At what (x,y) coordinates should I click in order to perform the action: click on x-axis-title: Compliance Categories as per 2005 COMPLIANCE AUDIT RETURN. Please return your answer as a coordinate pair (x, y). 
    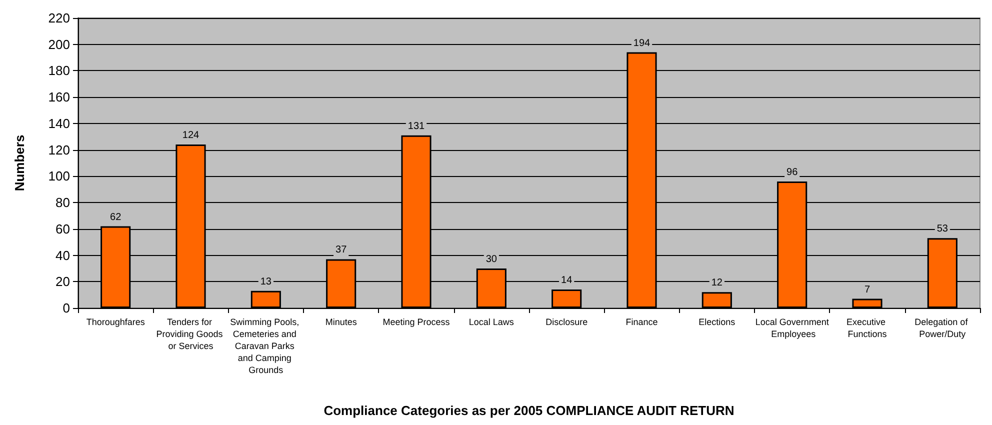
    Looking at the image, I should click on (529, 410).